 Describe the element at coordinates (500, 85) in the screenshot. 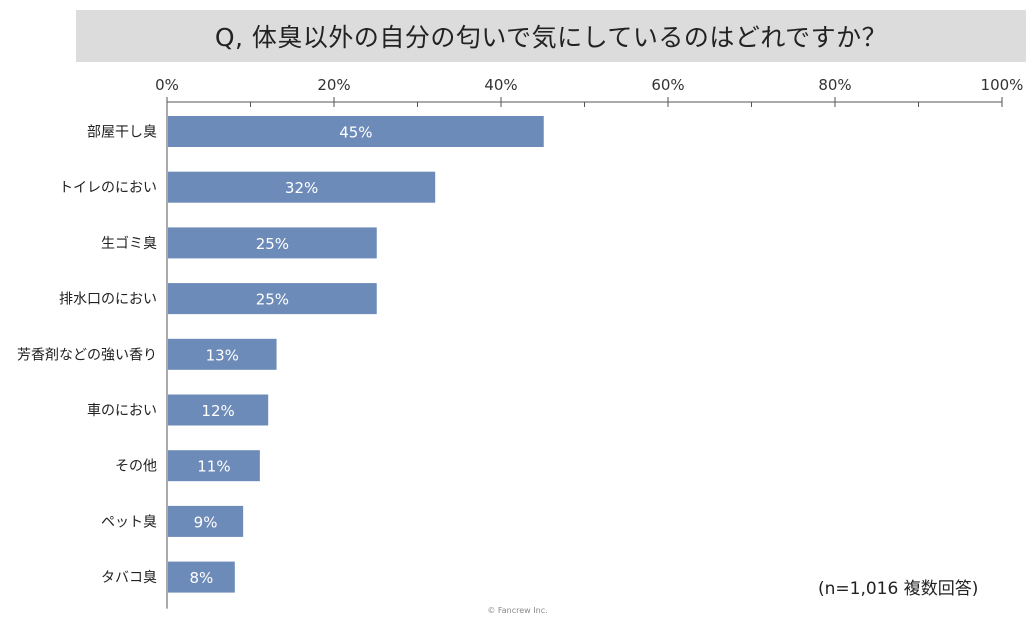

I see `x-tick-label: 40%` at that location.